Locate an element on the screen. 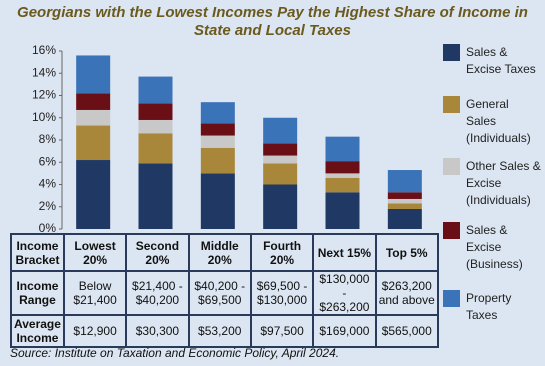 The height and width of the screenshot is (366, 545). y-tick-label: 12% is located at coordinates (44, 95).